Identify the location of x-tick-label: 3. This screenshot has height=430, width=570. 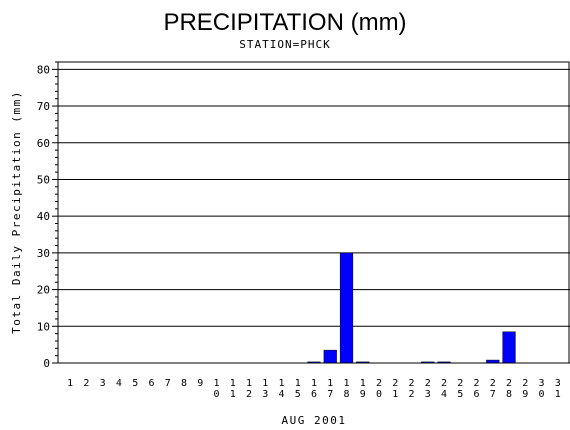
(103, 383).